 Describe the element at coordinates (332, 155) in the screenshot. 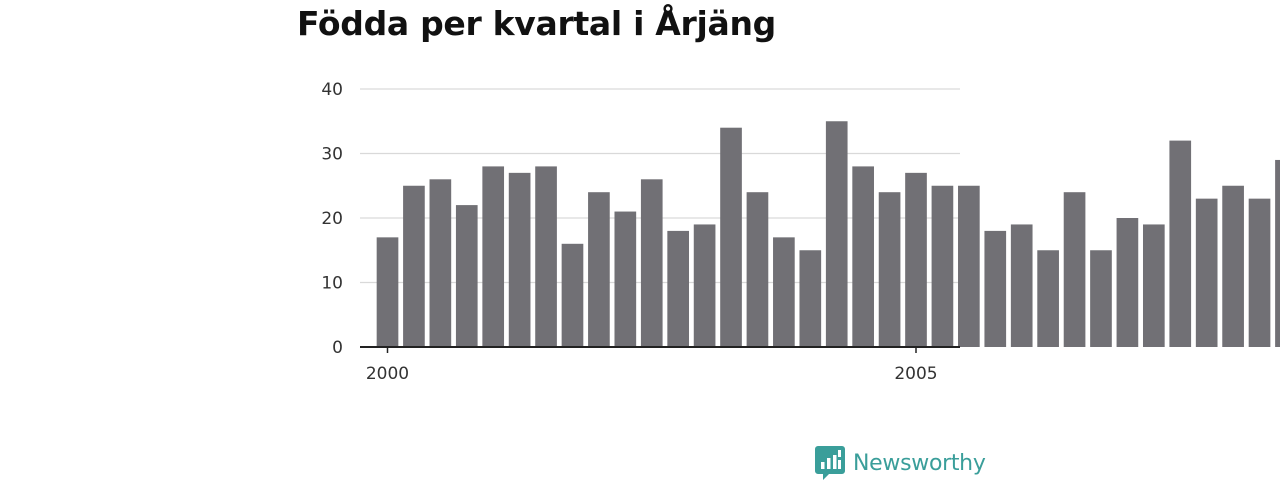

I see `y-tick-label: 30` at that location.